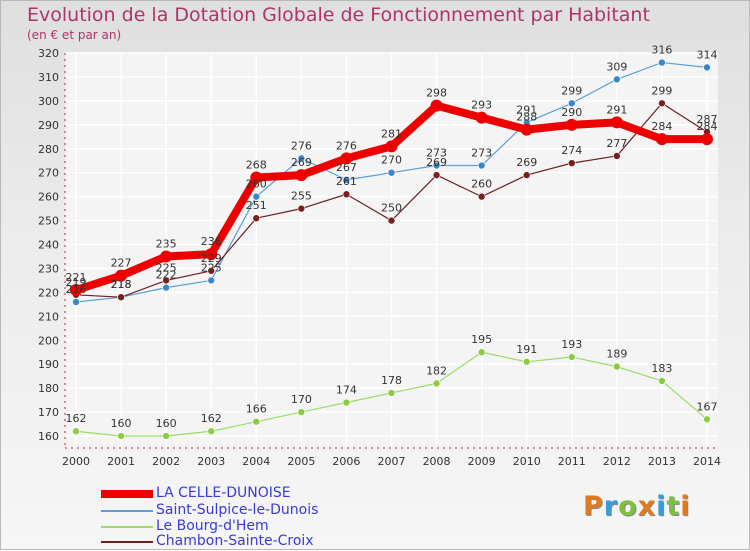  What do you see at coordinates (48, 173) in the screenshot?
I see `y-tick-label: 270` at bounding box center [48, 173].